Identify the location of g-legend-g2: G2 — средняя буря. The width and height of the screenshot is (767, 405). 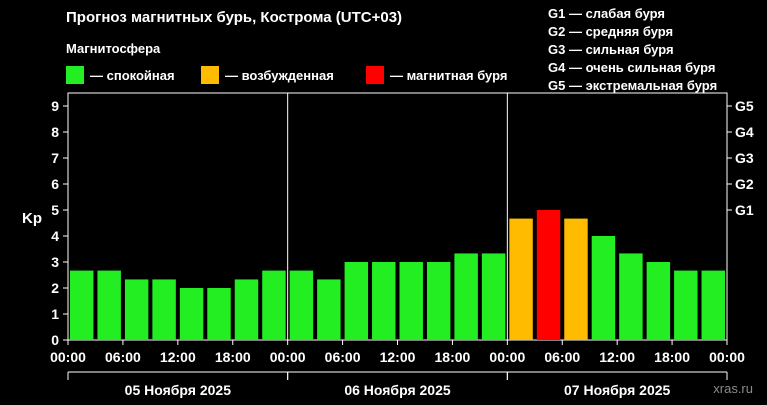
(611, 31).